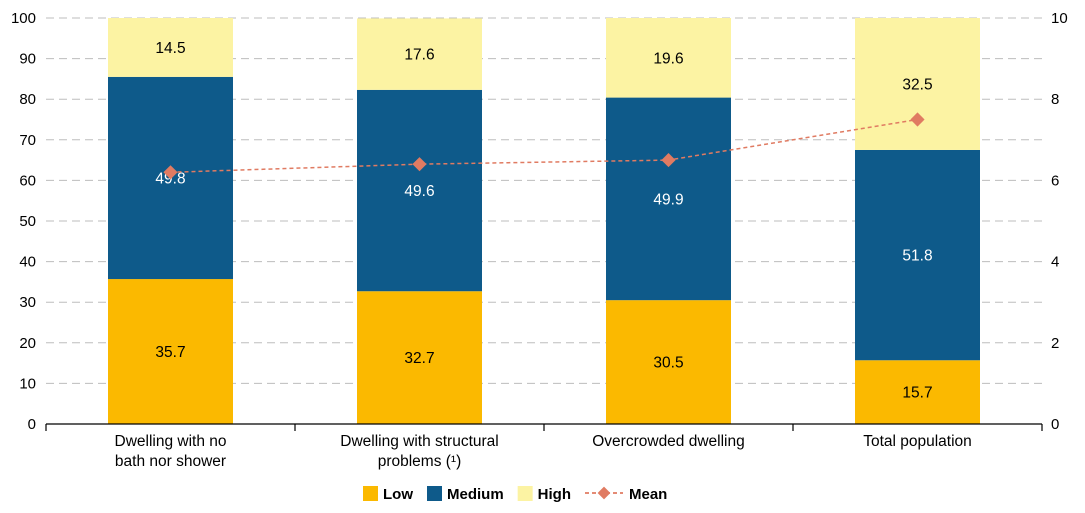  I want to click on y-right-tick-label: 6, so click(1055, 180).